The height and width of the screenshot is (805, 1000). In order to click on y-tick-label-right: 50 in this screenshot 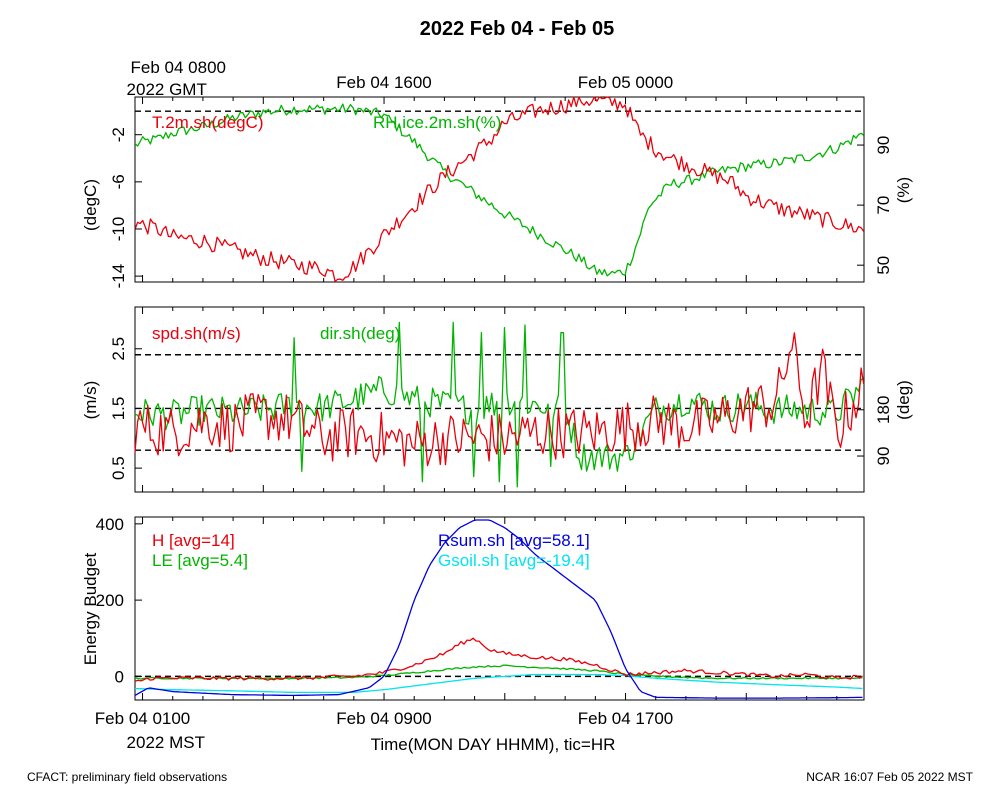, I will do `click(883, 265)`.